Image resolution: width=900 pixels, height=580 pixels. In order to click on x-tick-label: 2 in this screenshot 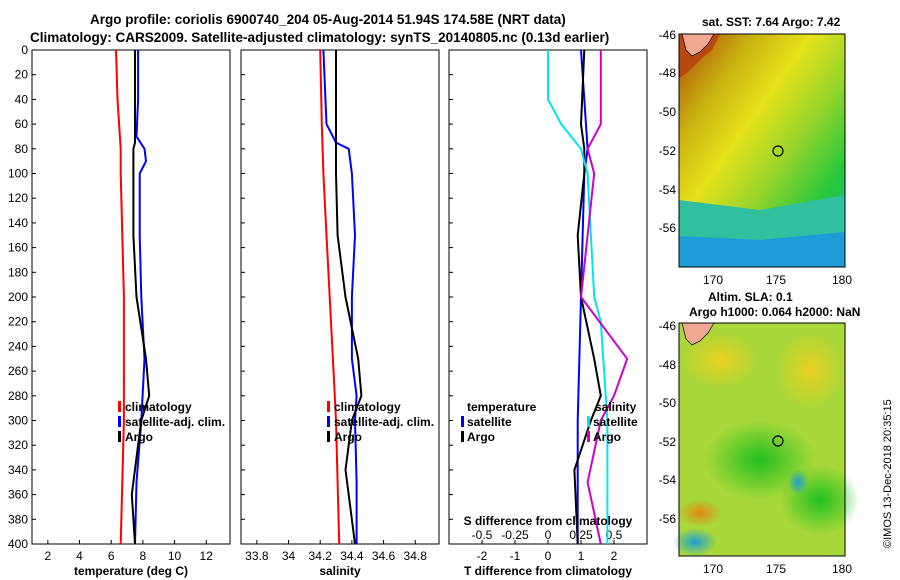, I will do `click(47, 556)`.